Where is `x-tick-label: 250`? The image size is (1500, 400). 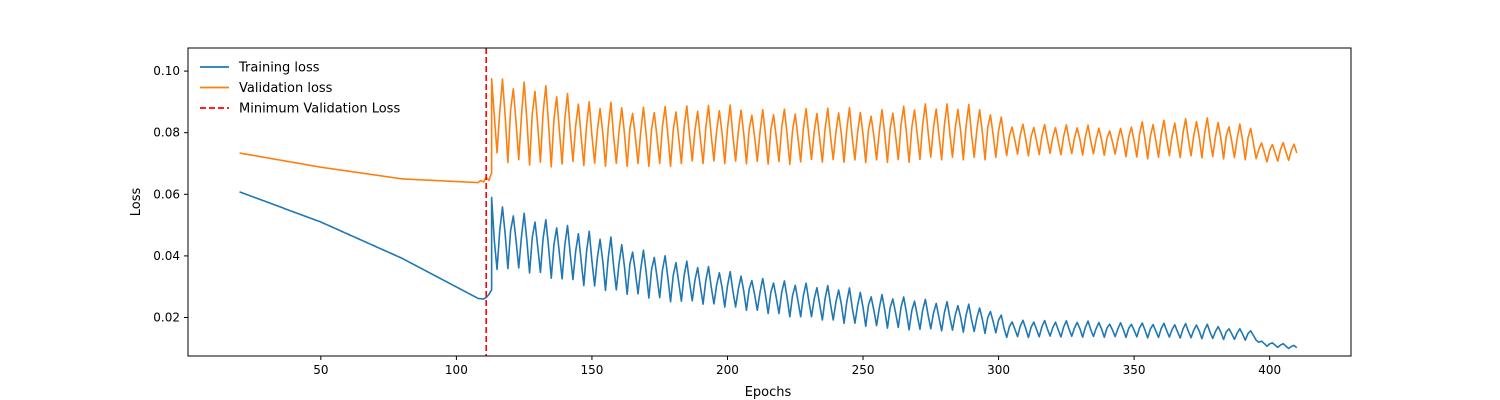
x-tick-label: 250 is located at coordinates (863, 370).